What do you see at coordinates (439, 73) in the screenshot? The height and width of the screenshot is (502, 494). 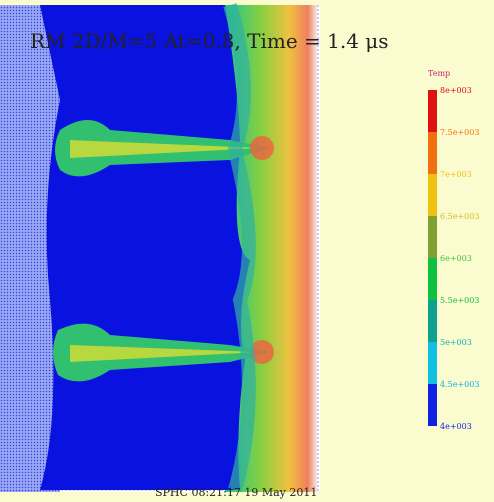 I see `colorbar-title: Temp` at bounding box center [439, 73].